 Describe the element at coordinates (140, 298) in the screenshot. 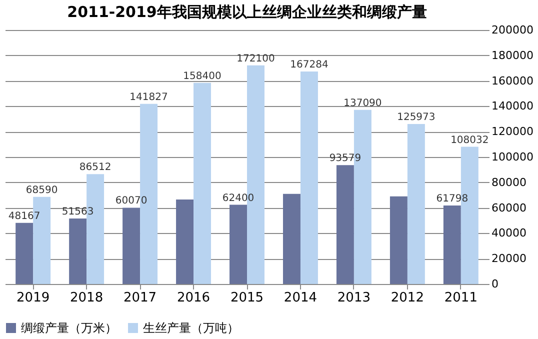

I see `x-tick-label: 2017` at that location.